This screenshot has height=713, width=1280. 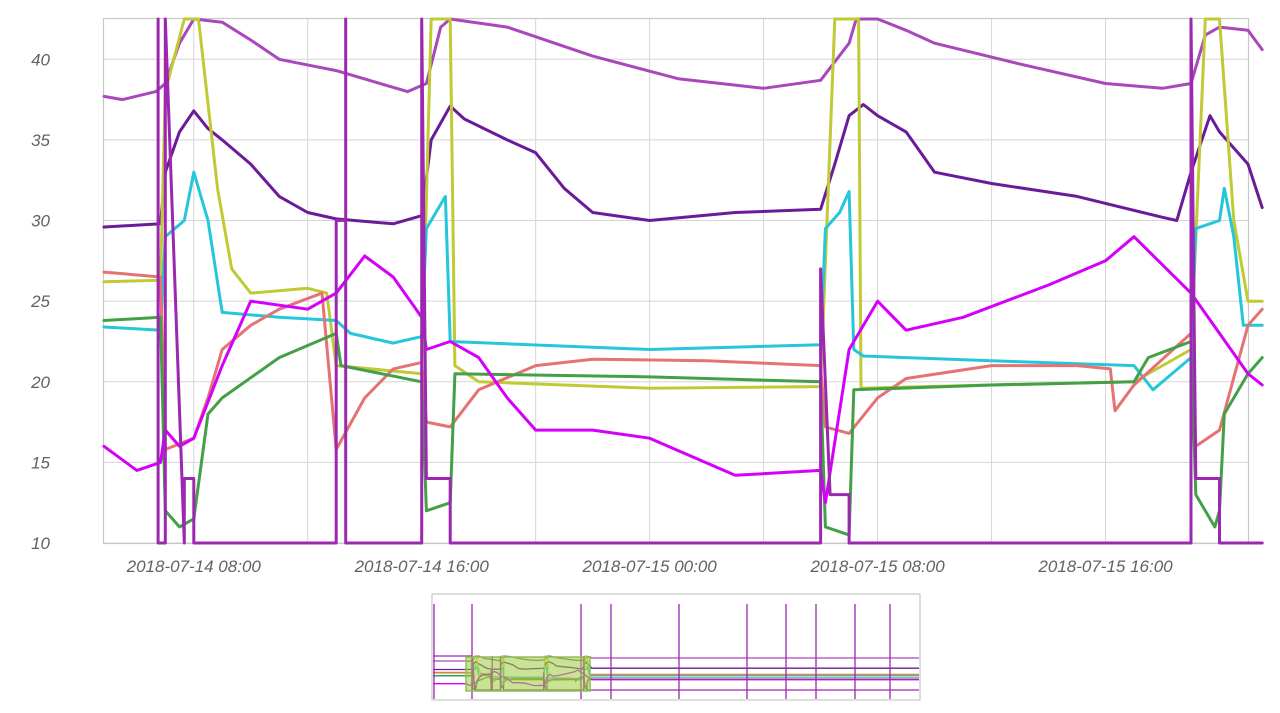 What do you see at coordinates (40, 382) in the screenshot?
I see `y-tick-label: 20` at bounding box center [40, 382].